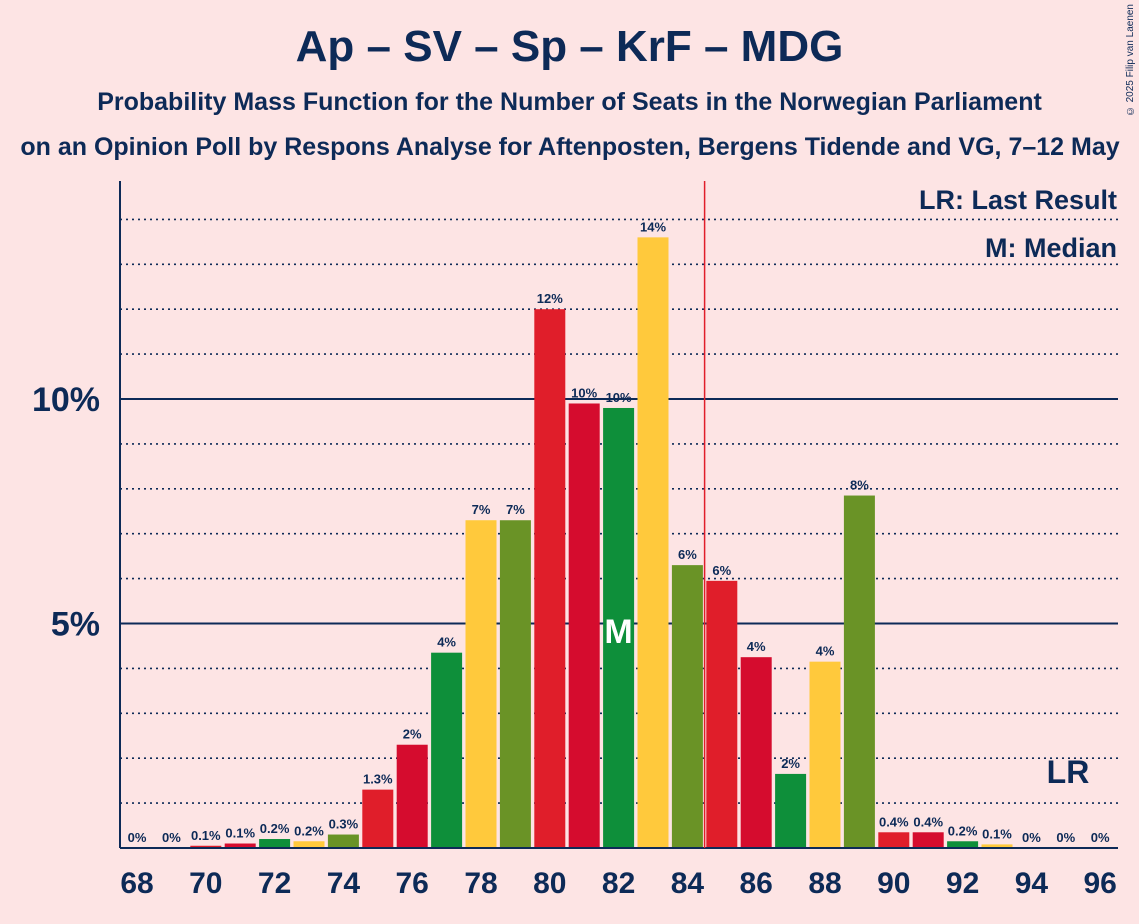 This screenshot has height=924, width=1139. I want to click on x-tick-82: 82, so click(618, 883).